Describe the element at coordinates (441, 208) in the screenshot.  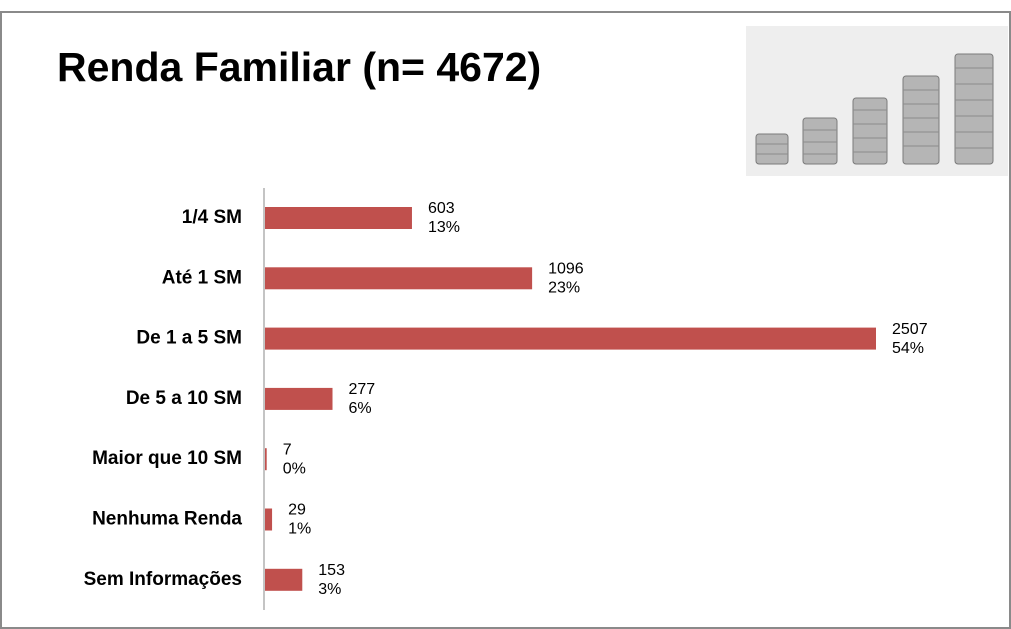
I see `value-label: 603` at that location.